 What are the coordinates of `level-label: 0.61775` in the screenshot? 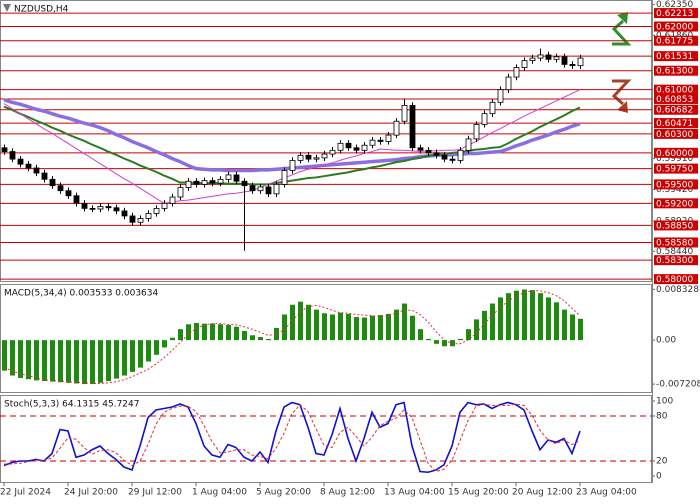 It's located at (674, 42).